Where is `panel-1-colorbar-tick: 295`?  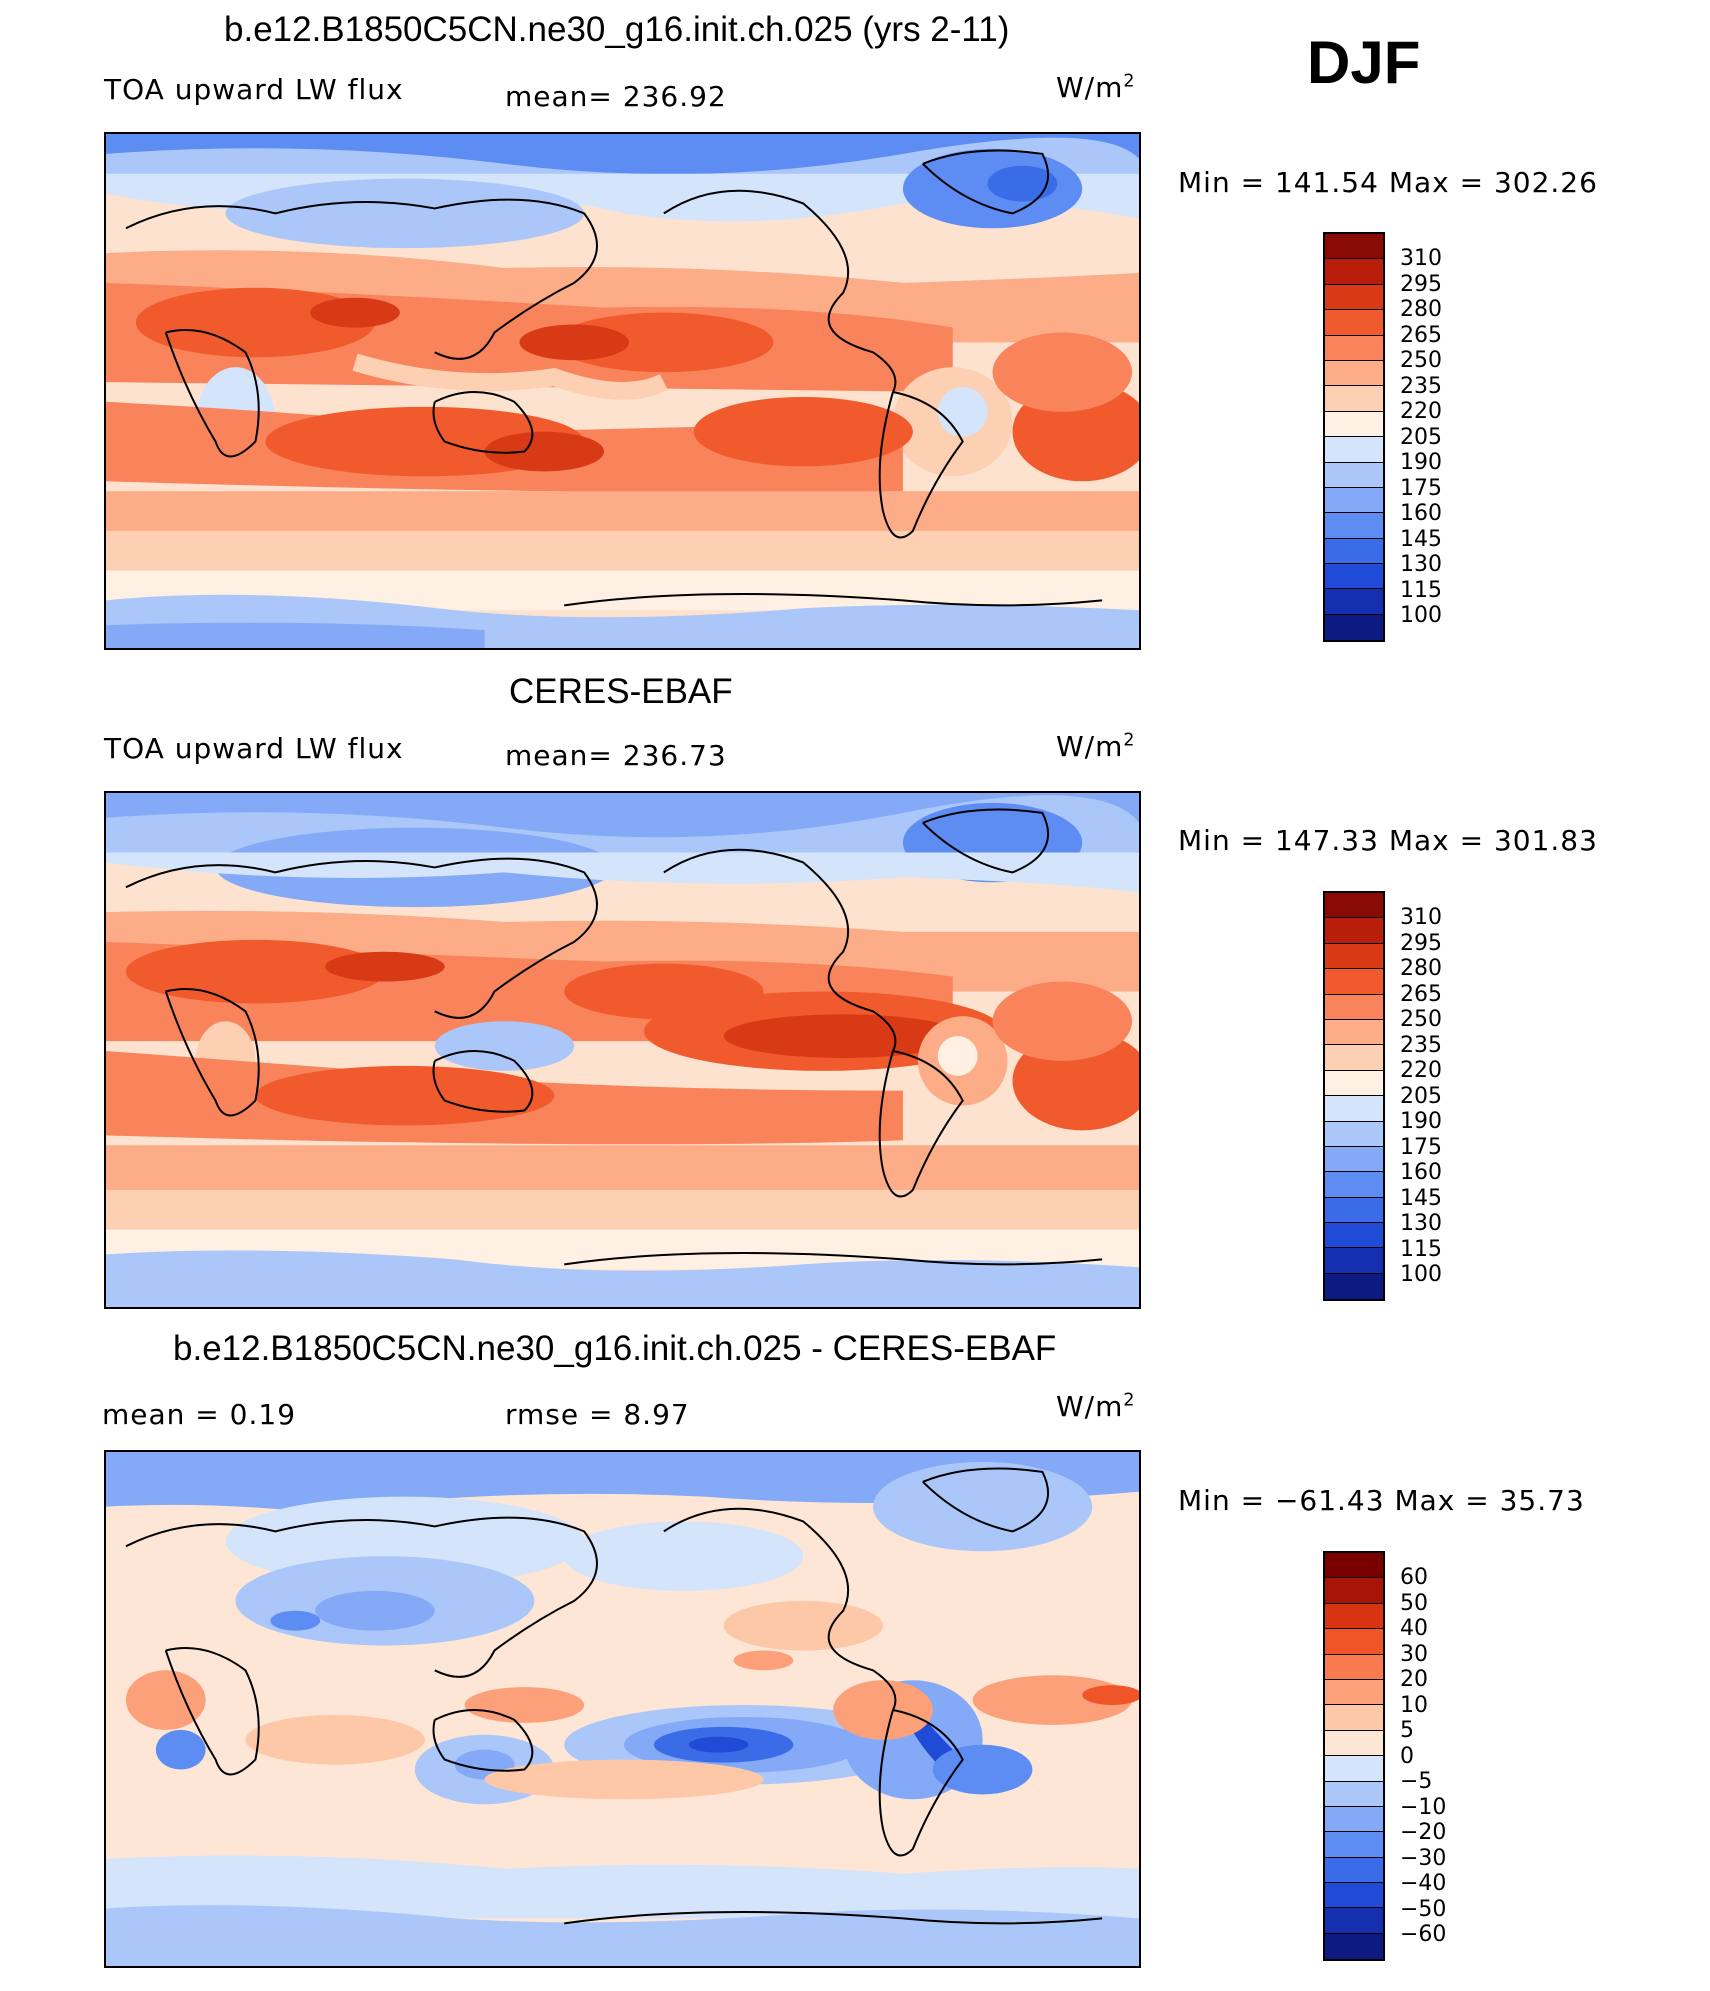 panel-1-colorbar-tick: 295 is located at coordinates (1421, 284).